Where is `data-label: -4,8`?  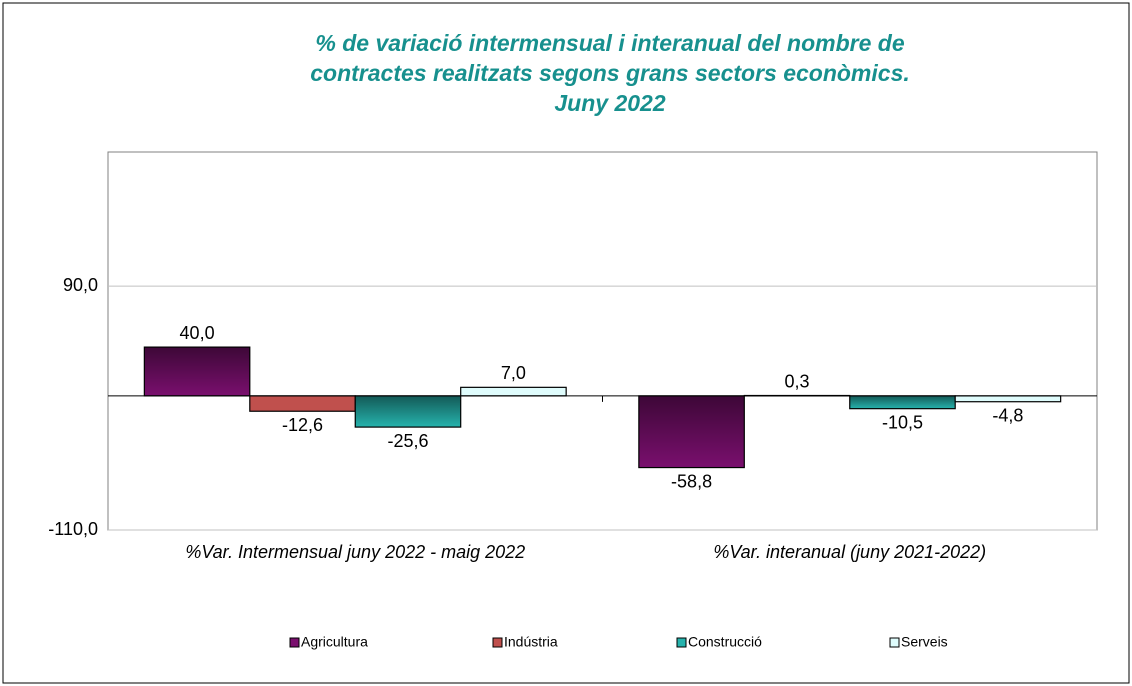 data-label: -4,8 is located at coordinates (1007, 415).